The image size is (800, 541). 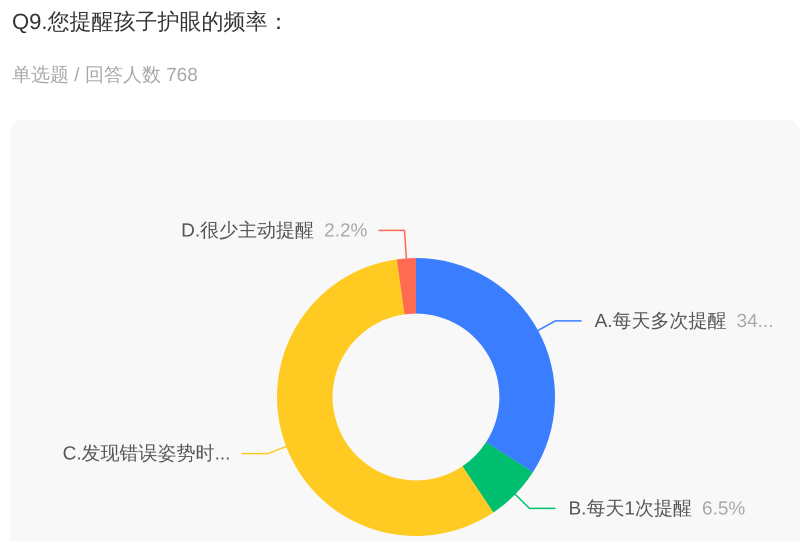 I want to click on chart-title: Q9.您提醒孩子护眼的频率：, so click(x=151, y=22).